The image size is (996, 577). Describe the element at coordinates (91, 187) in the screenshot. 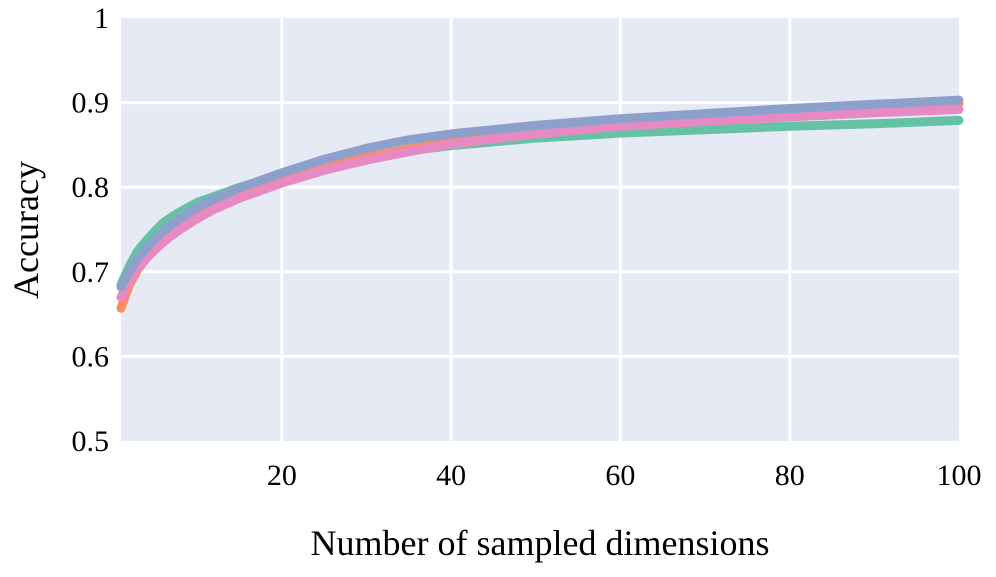

I see `y-tick-label: 0.8` at that location.